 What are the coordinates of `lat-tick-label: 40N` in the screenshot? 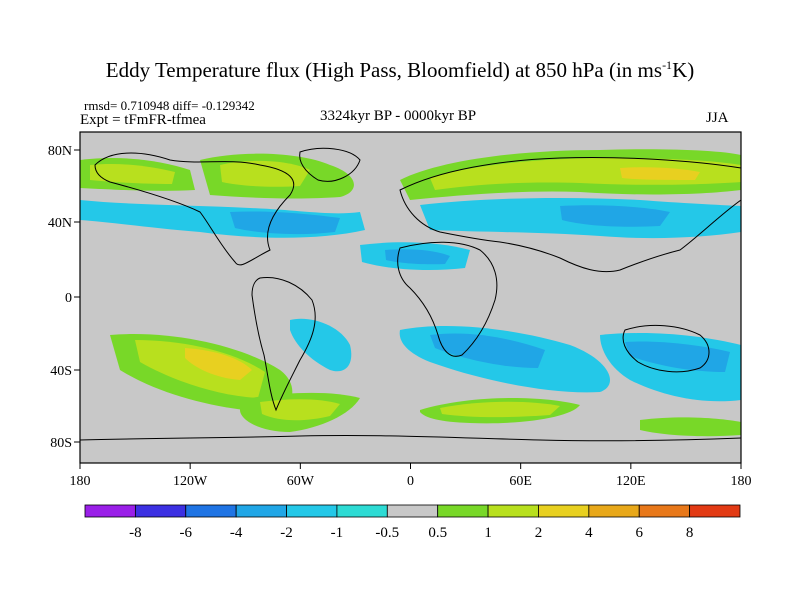 It's located at (60, 223).